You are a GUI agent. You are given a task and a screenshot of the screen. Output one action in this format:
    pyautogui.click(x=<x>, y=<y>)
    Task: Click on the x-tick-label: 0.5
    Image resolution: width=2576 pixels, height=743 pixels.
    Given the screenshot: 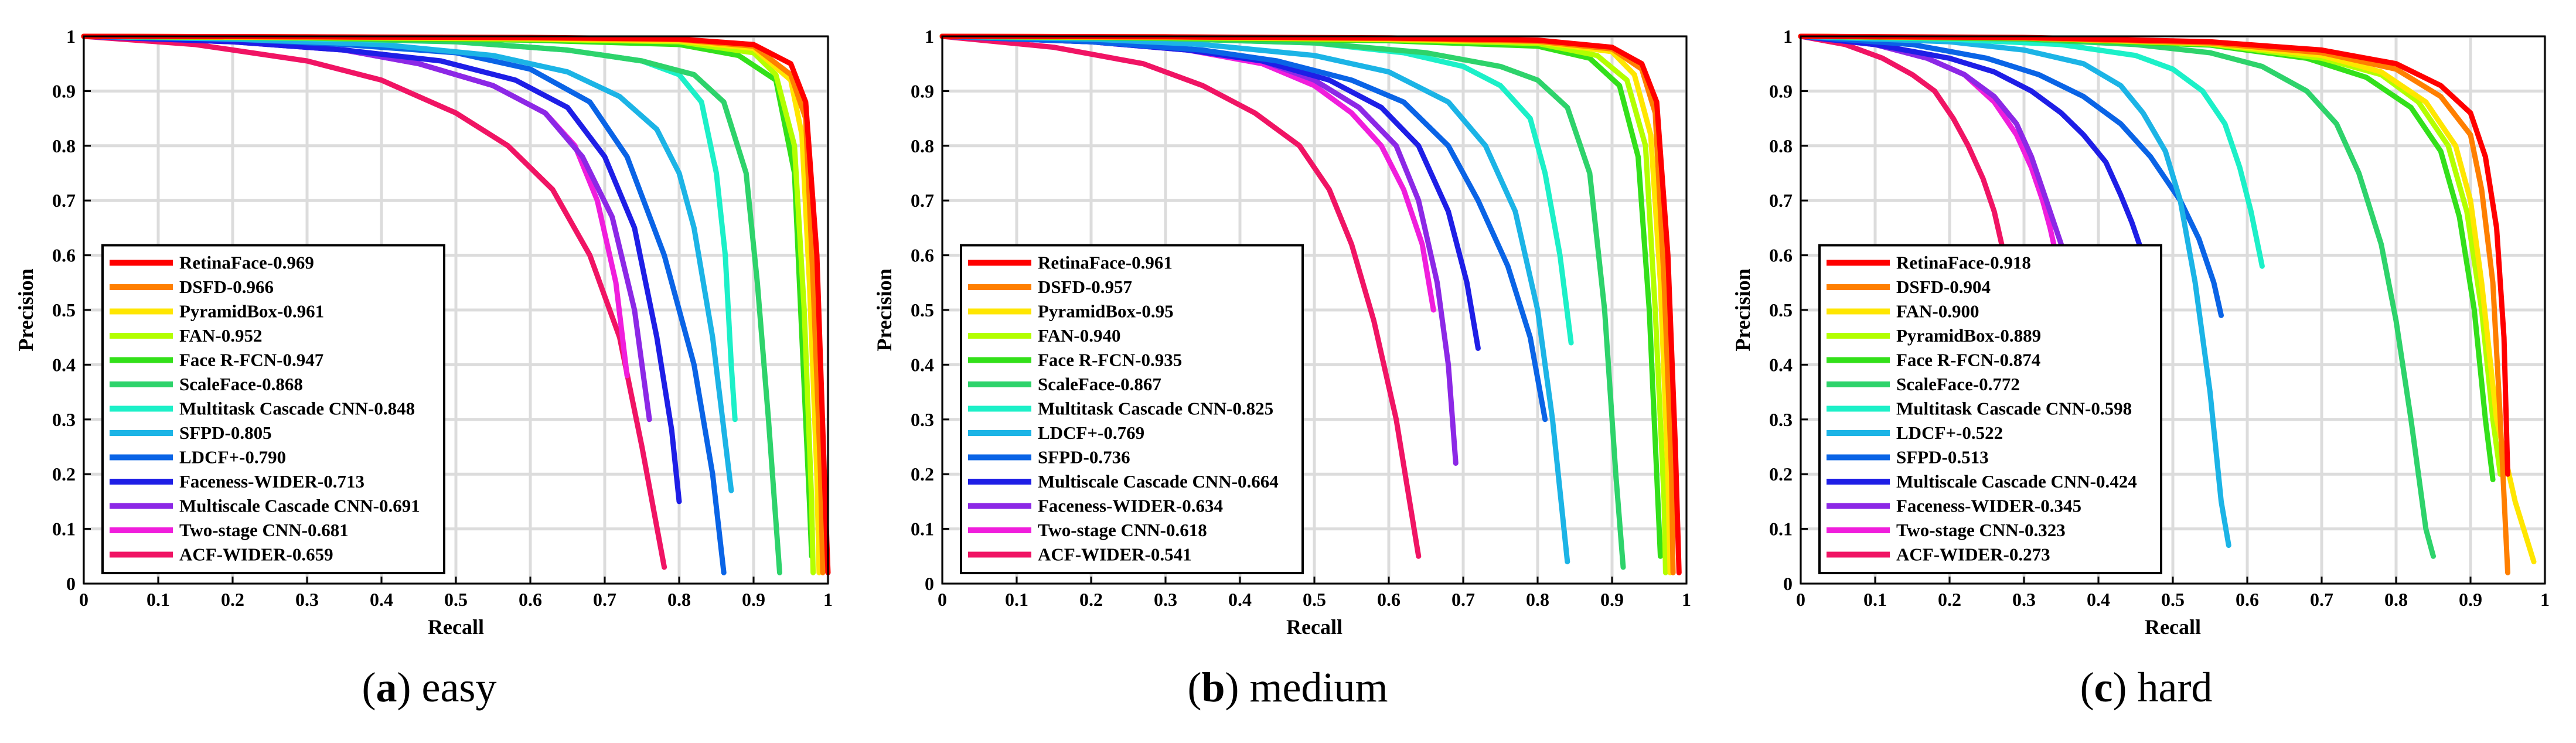 What is the action you would take?
    pyautogui.click(x=456, y=599)
    